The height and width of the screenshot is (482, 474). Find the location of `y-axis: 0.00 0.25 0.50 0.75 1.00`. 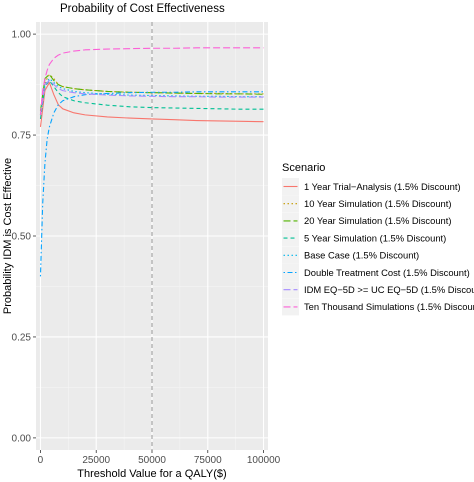

y-axis: 0.00 0.25 0.50 0.75 1.00 is located at coordinates (24, 237).